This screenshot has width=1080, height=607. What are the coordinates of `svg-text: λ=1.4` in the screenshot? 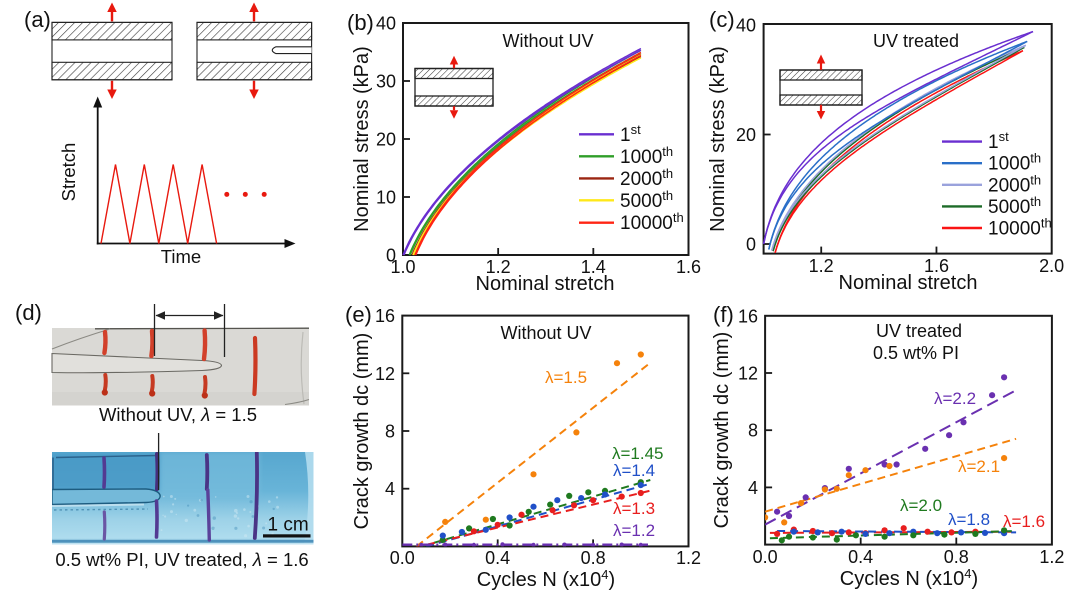 It's located at (634, 470).